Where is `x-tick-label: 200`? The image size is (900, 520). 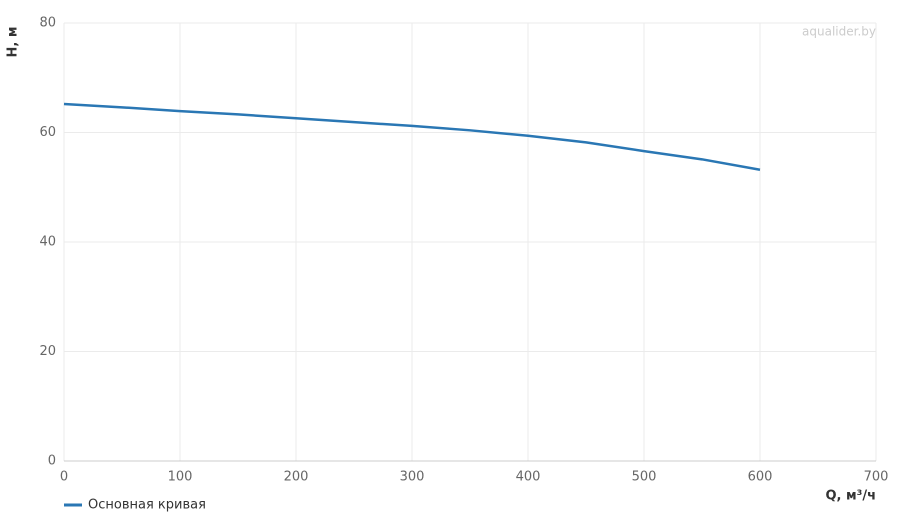 x-tick-label: 200 is located at coordinates (296, 477).